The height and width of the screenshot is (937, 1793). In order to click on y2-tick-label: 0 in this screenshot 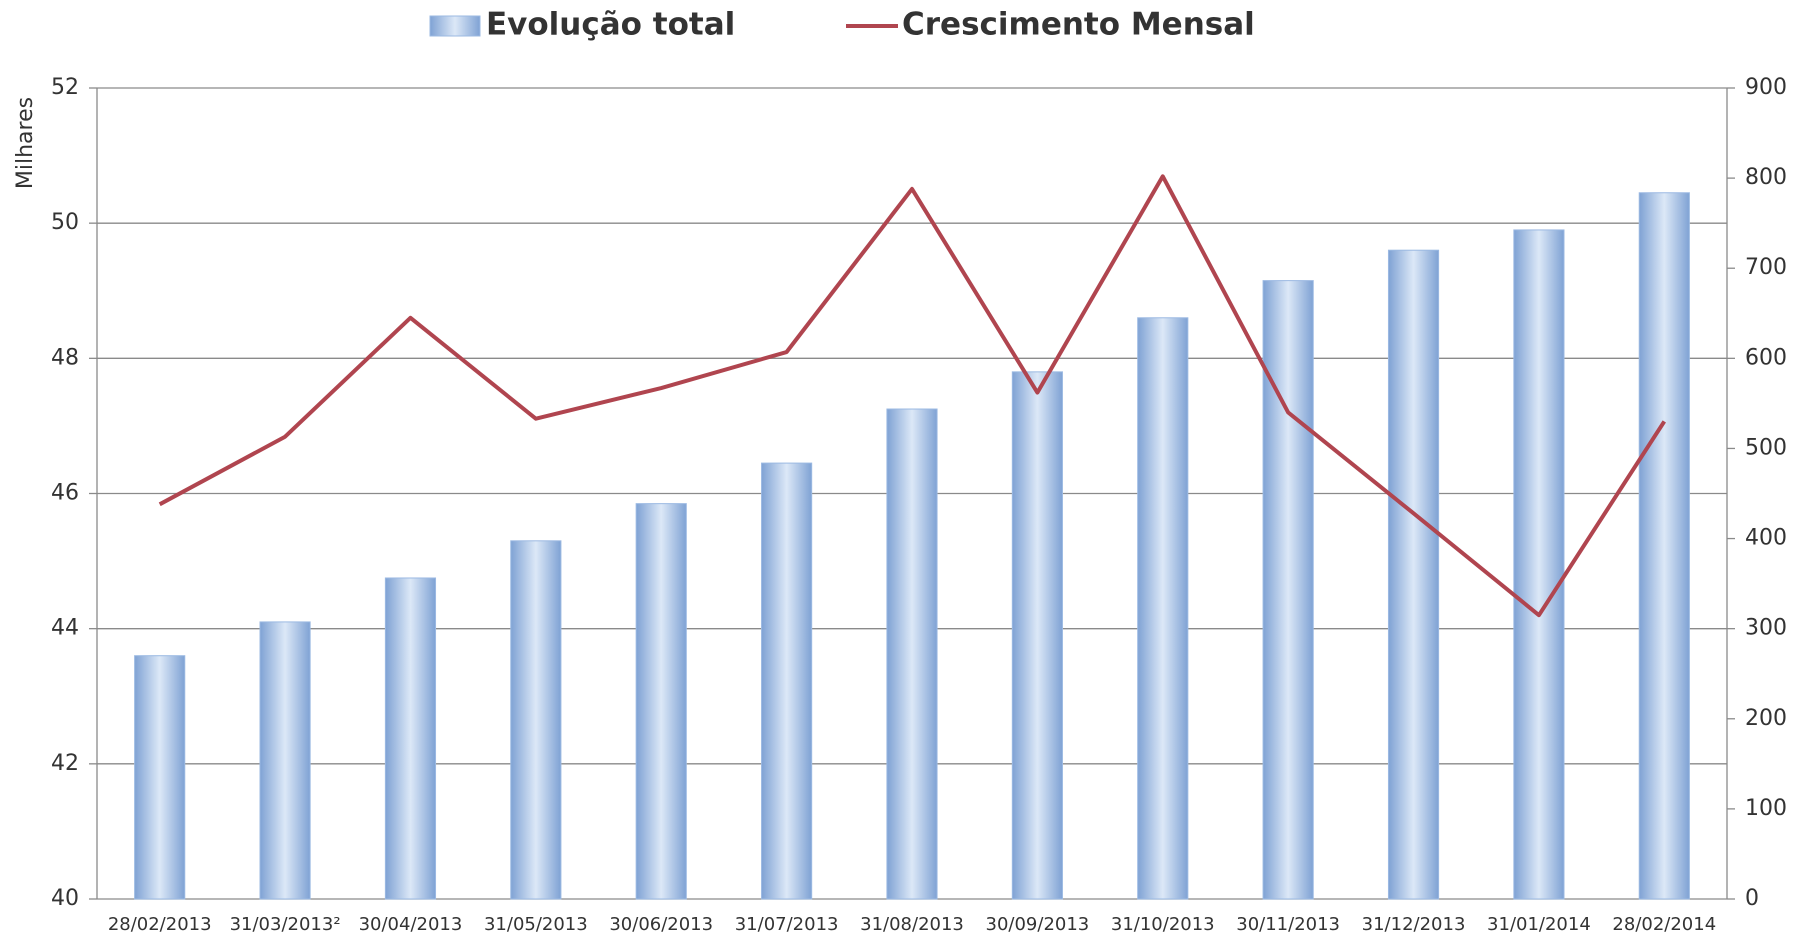, I will do `click(1752, 898)`.